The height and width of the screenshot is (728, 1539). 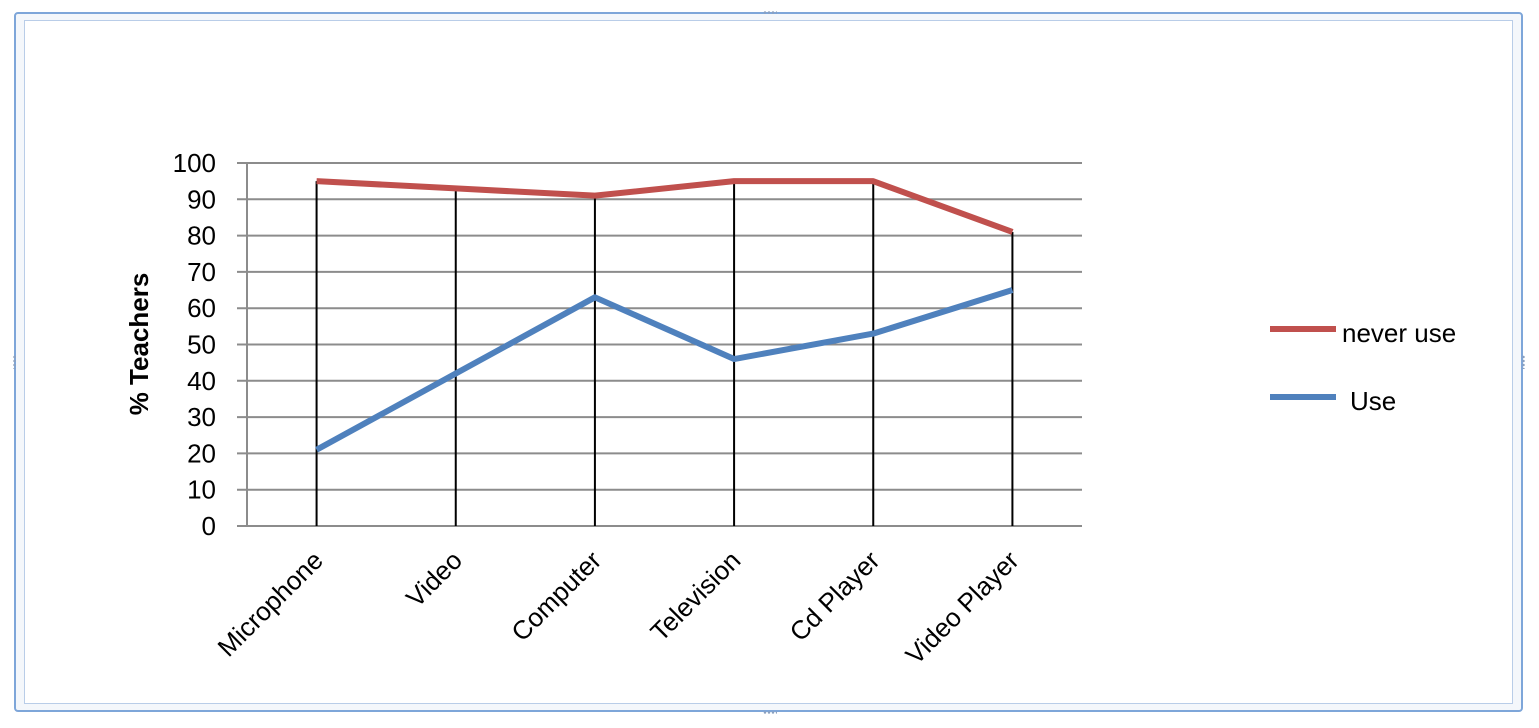 What do you see at coordinates (209, 526) in the screenshot?
I see `y-tick-label: 0` at bounding box center [209, 526].